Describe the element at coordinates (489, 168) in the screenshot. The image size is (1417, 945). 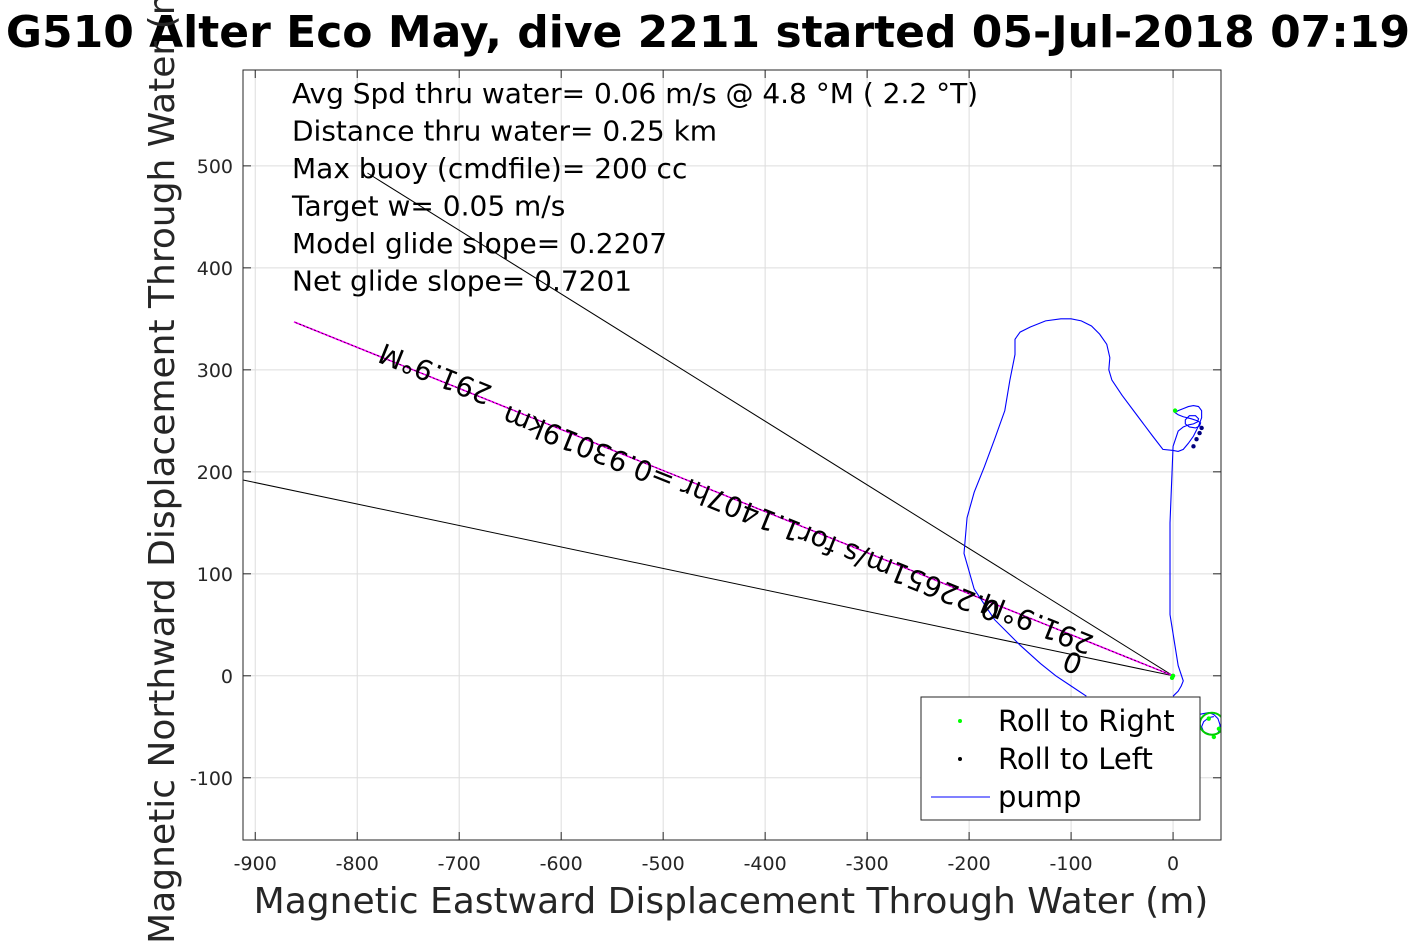
I see `annotation-line: Max buoy (cmdfile)= 200 cc` at that location.